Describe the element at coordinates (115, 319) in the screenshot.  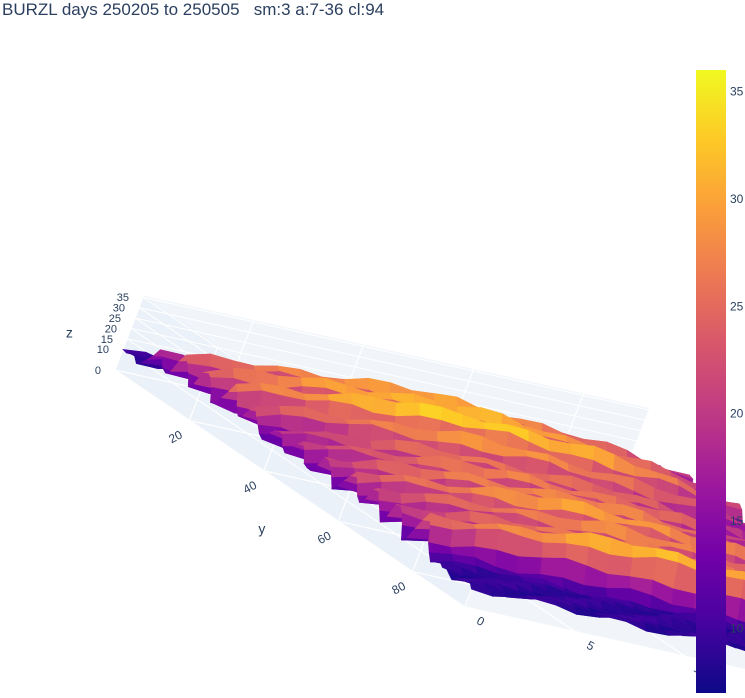
I see `z-tick-label: 25` at that location.